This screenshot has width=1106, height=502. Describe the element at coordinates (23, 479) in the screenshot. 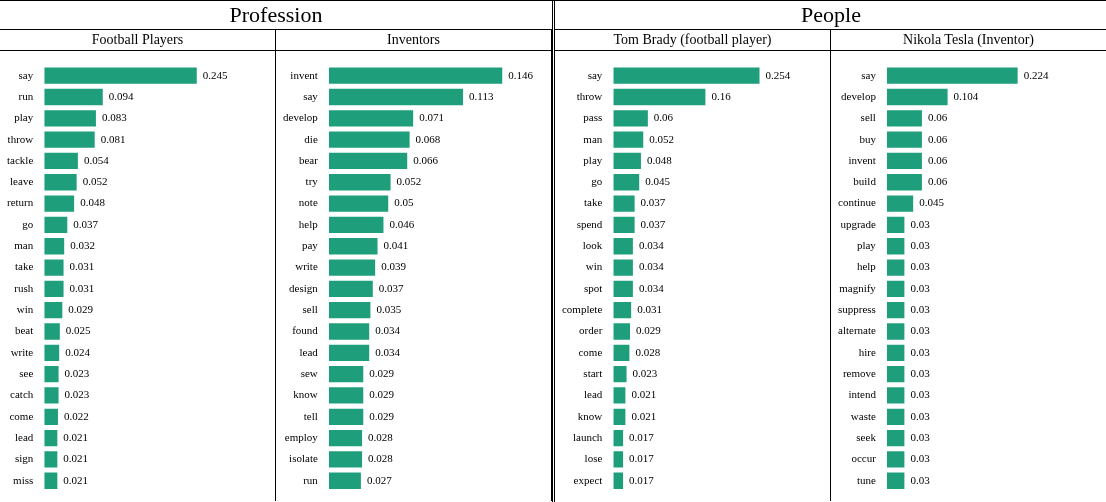

I see `y-tick-label: miss` at that location.